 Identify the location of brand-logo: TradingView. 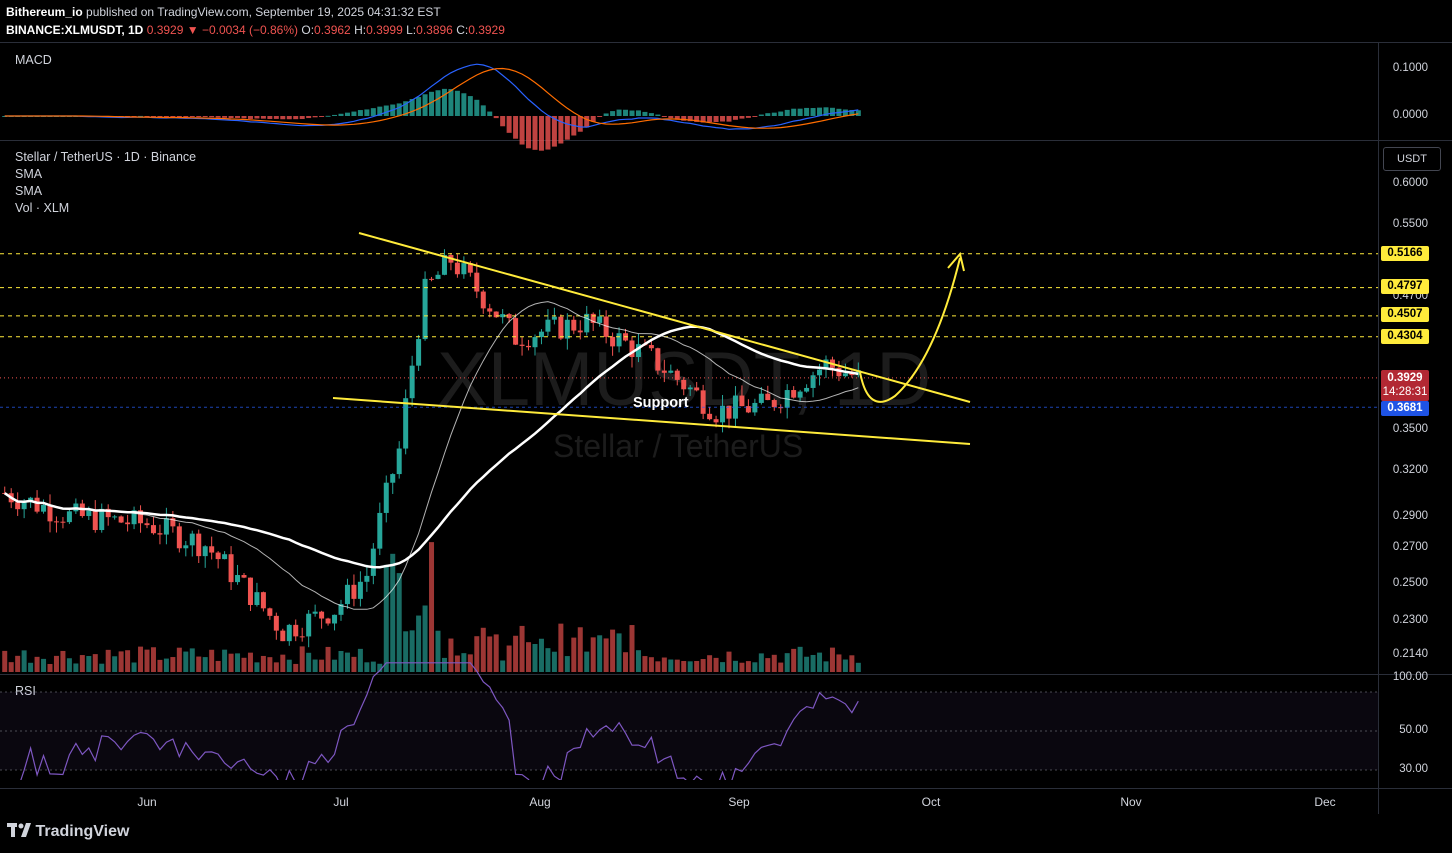
(68, 832).